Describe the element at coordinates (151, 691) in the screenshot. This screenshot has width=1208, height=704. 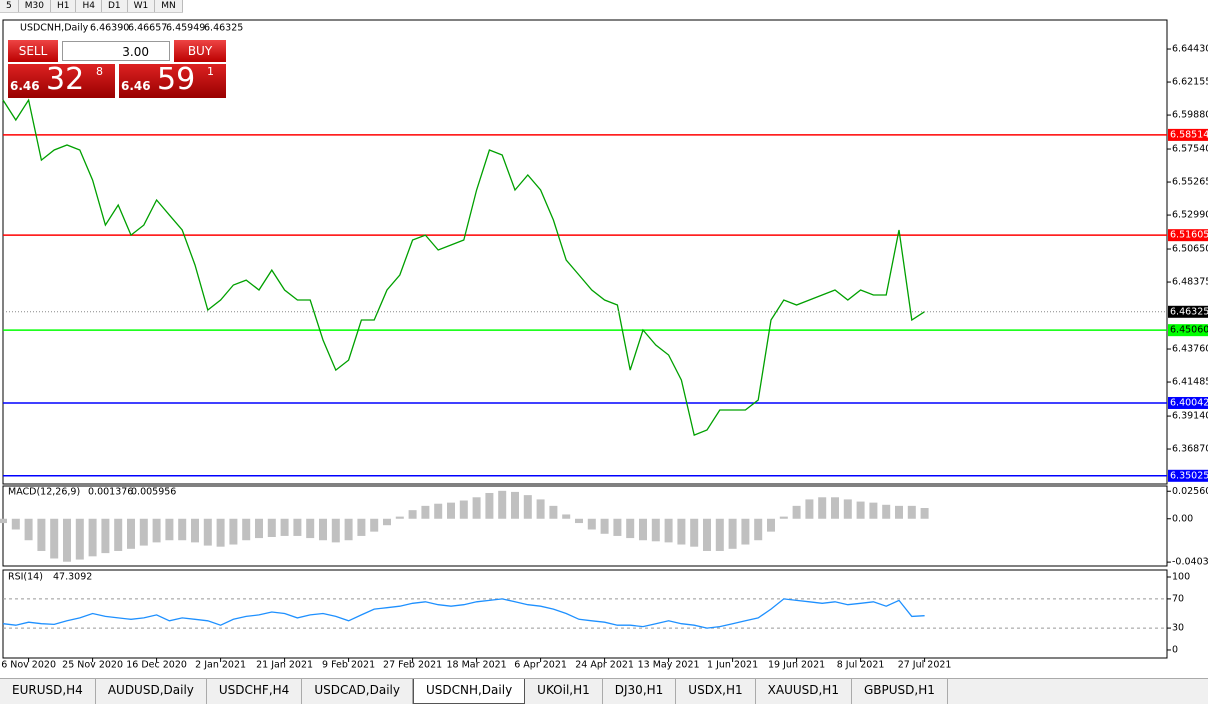
I see `chart-tab: AUDUSD,Daily` at that location.